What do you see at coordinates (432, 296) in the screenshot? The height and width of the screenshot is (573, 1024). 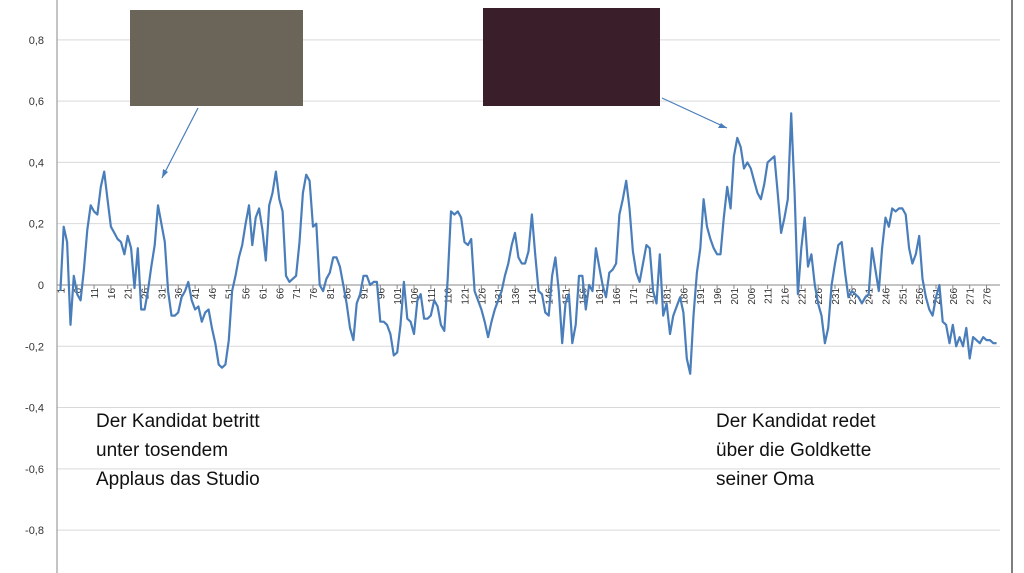 I see `x-tick-label: 111` at bounding box center [432, 296].